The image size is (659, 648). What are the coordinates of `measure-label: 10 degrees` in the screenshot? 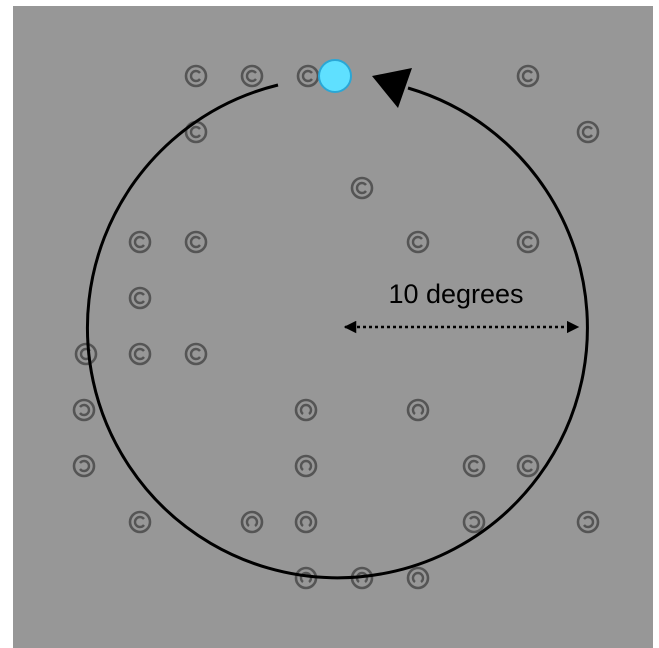 It's located at (455, 294).